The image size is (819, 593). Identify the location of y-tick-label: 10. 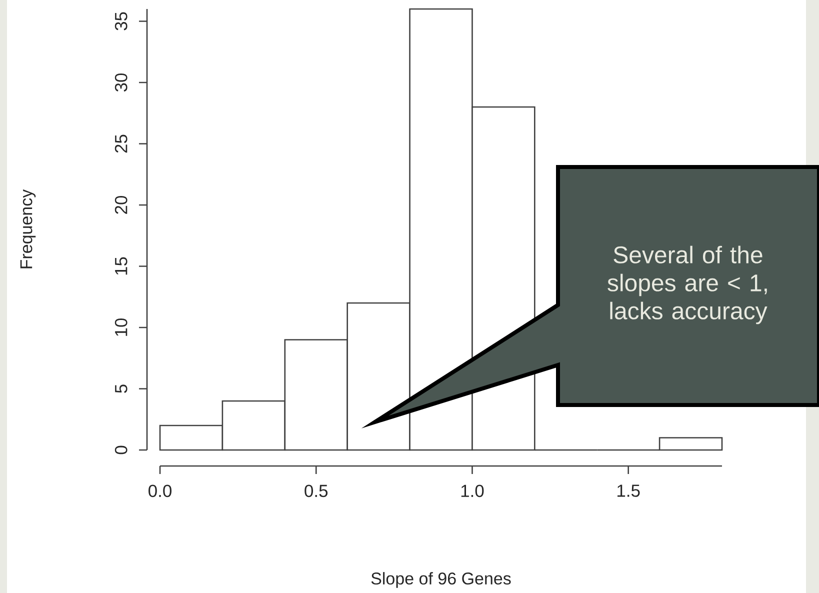
(121, 327).